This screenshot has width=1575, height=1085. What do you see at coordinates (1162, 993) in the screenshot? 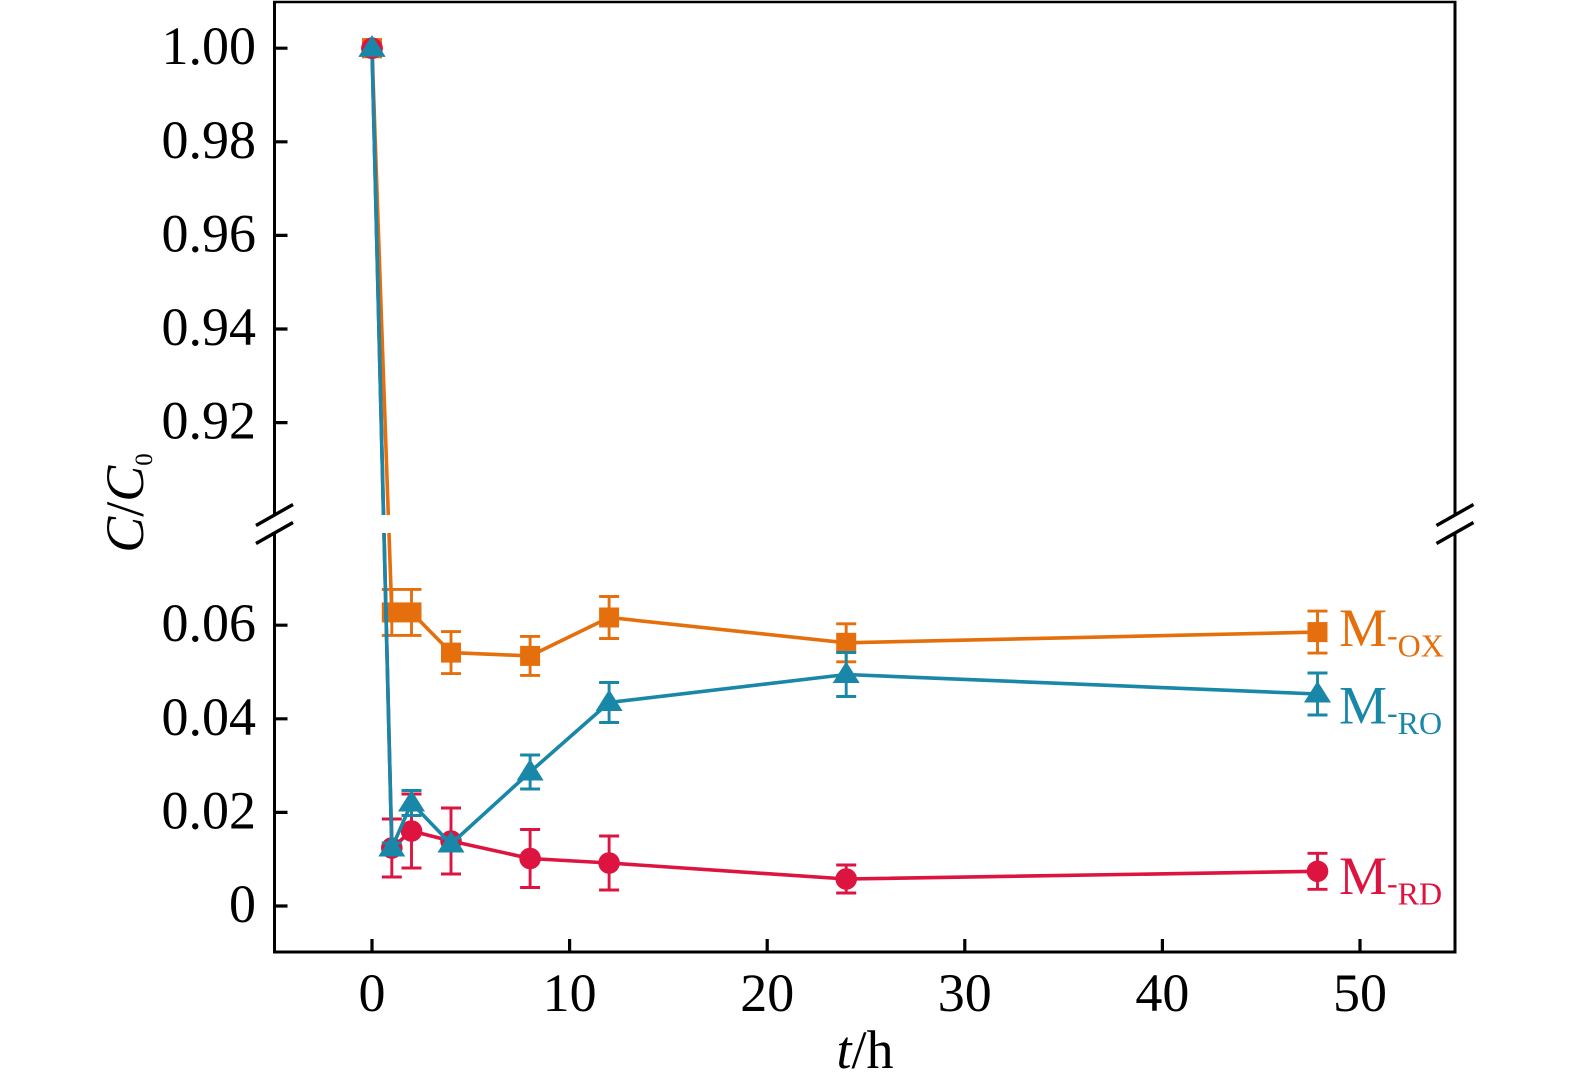
I see `svg-text: 40` at bounding box center [1162, 993].